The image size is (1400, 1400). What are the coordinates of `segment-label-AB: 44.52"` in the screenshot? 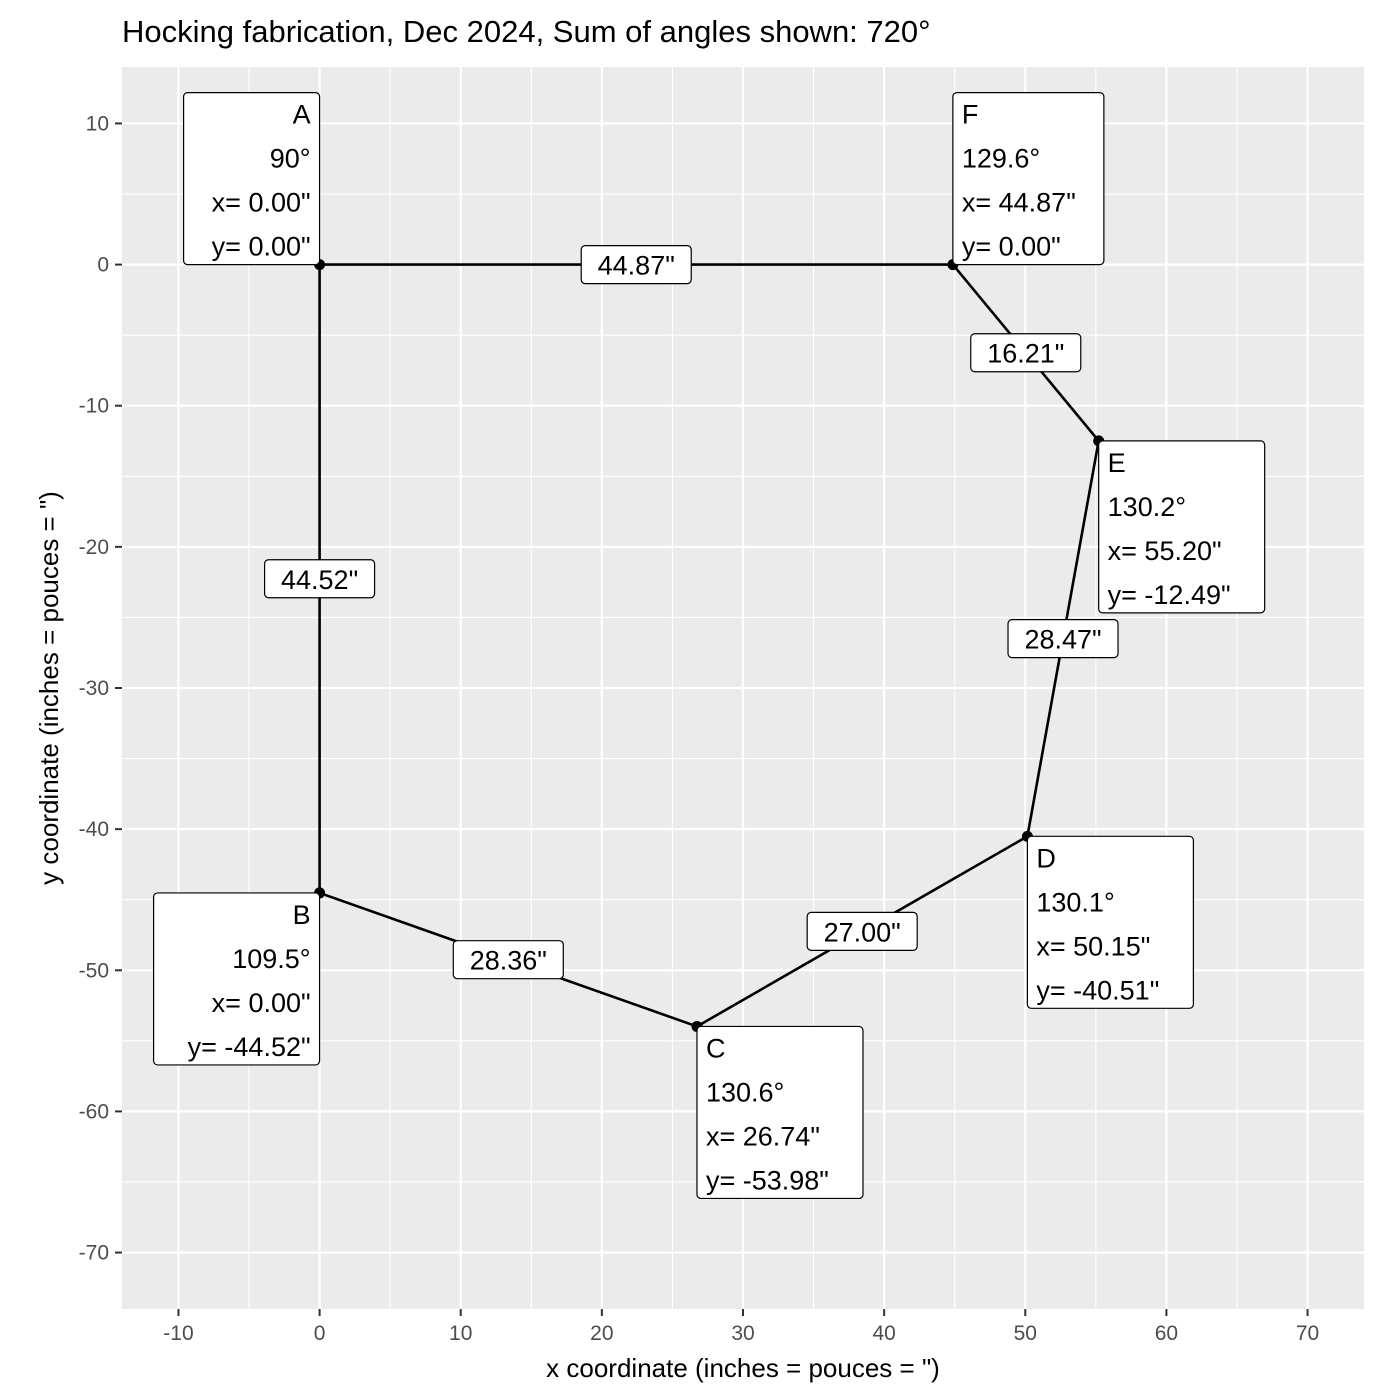 It's located at (319, 579).